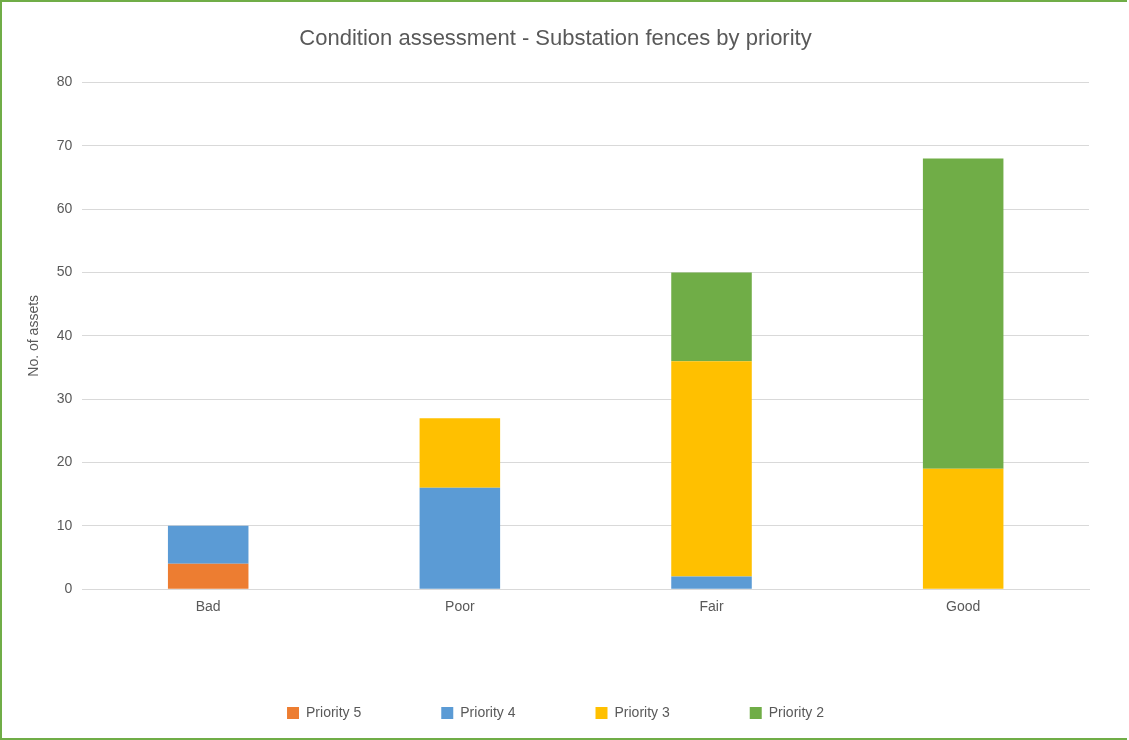  What do you see at coordinates (64, 81) in the screenshot?
I see `y-tick-label: 80` at bounding box center [64, 81].